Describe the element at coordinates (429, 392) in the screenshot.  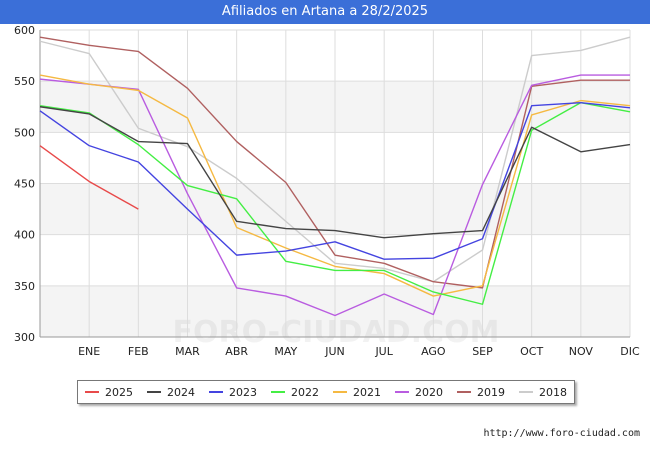
I see `legend-label: 2020` at that location.